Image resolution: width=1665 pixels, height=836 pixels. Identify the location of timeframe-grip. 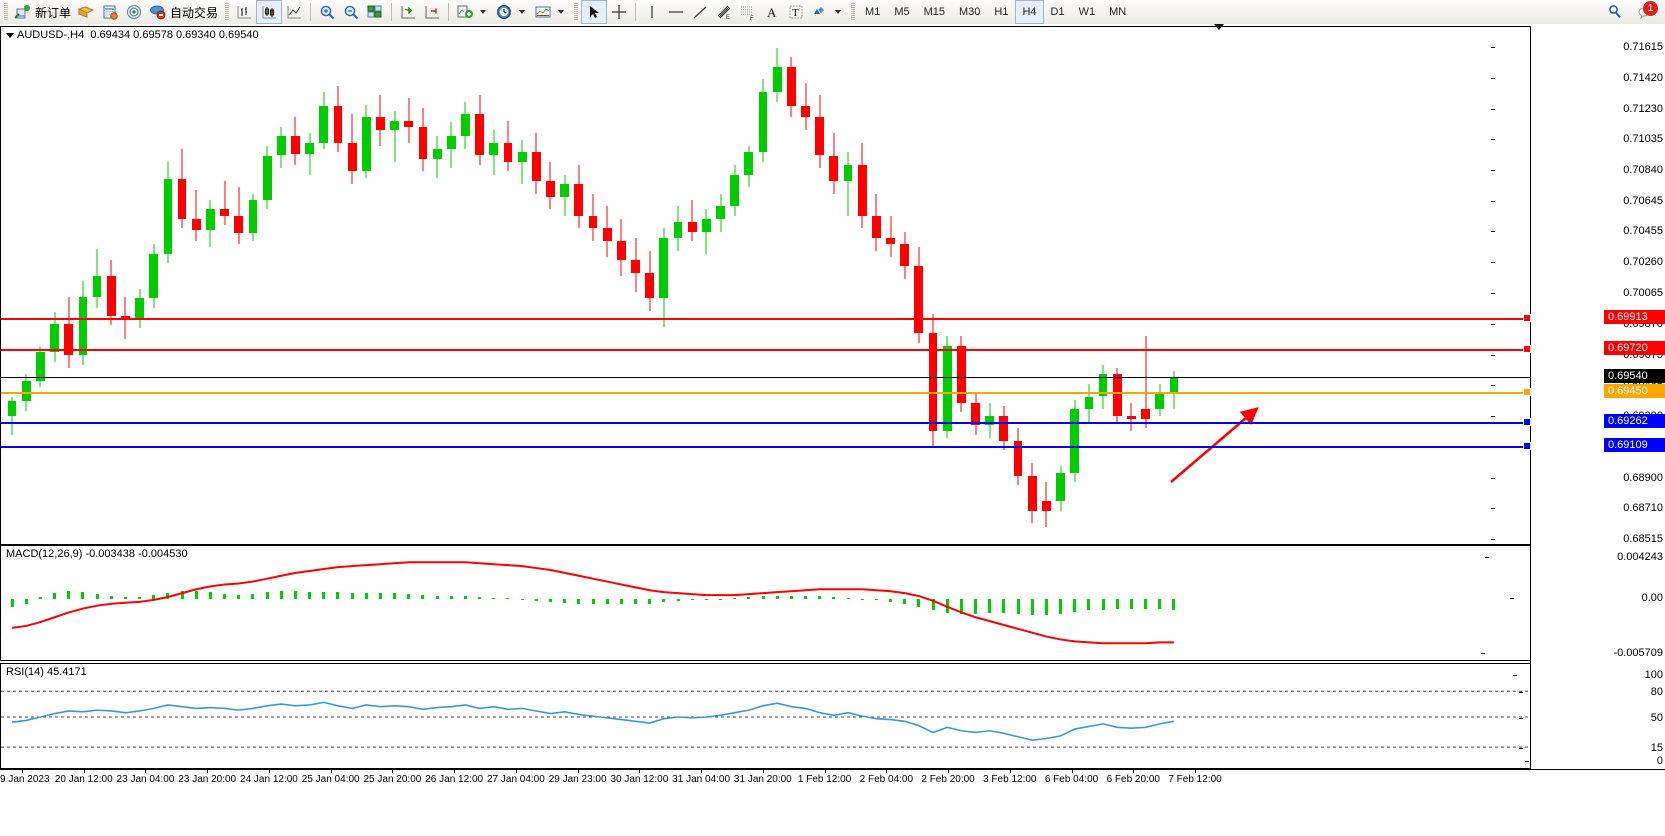
(853, 12).